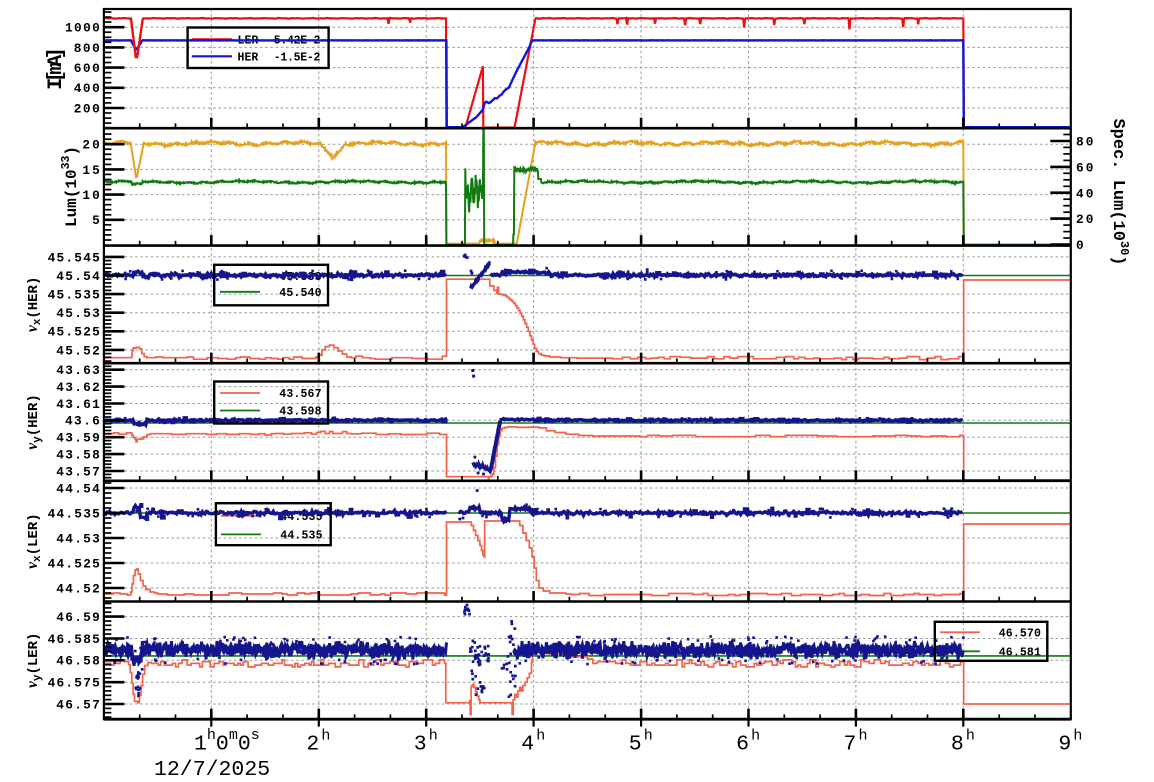 Image resolution: width=1154 pixels, height=782 pixels. Describe the element at coordinates (74, 257) in the screenshot. I see `svg-text: 45.545` at that location.